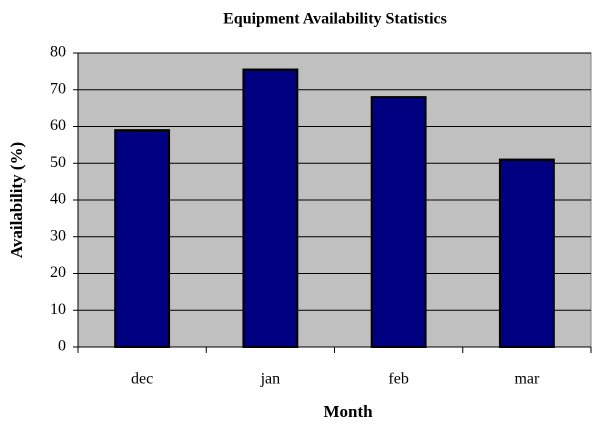  Describe the element at coordinates (58, 88) in the screenshot. I see `y-tick-label: 70` at that location.